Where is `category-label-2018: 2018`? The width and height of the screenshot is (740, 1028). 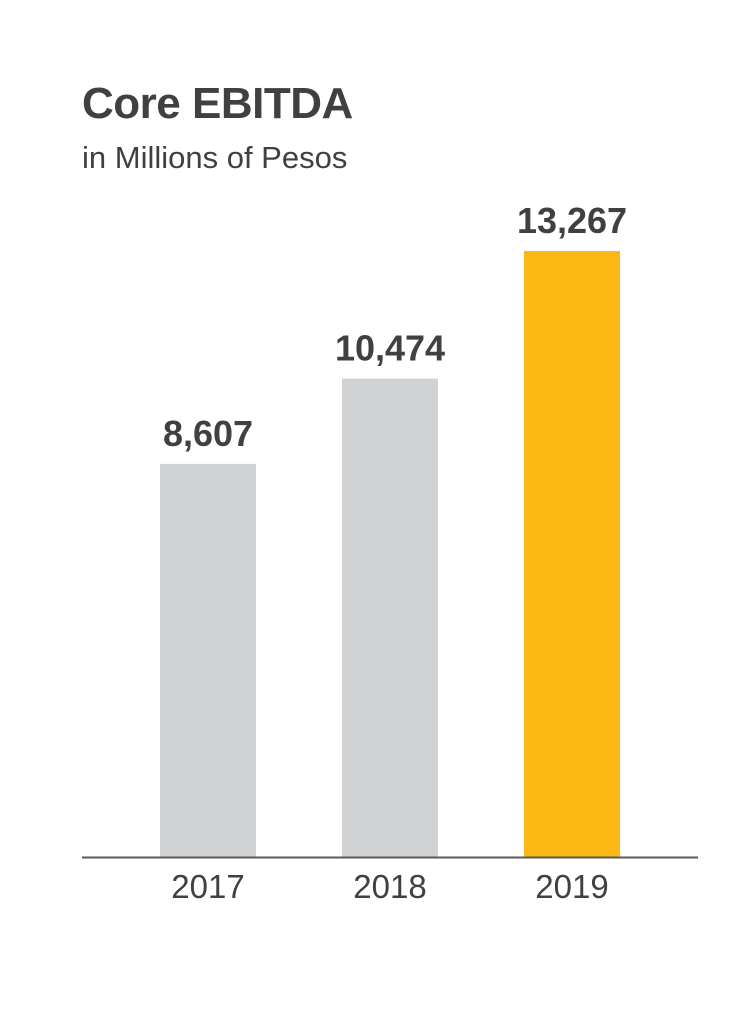
category-label-2018: 2018 is located at coordinates (389, 886).